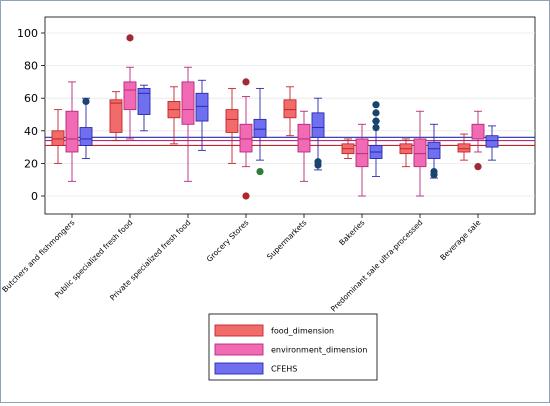 Image resolution: width=550 pixels, height=406 pixels. What do you see at coordinates (290, 141) in the screenshot?
I see `reference-lines` at bounding box center [290, 141].